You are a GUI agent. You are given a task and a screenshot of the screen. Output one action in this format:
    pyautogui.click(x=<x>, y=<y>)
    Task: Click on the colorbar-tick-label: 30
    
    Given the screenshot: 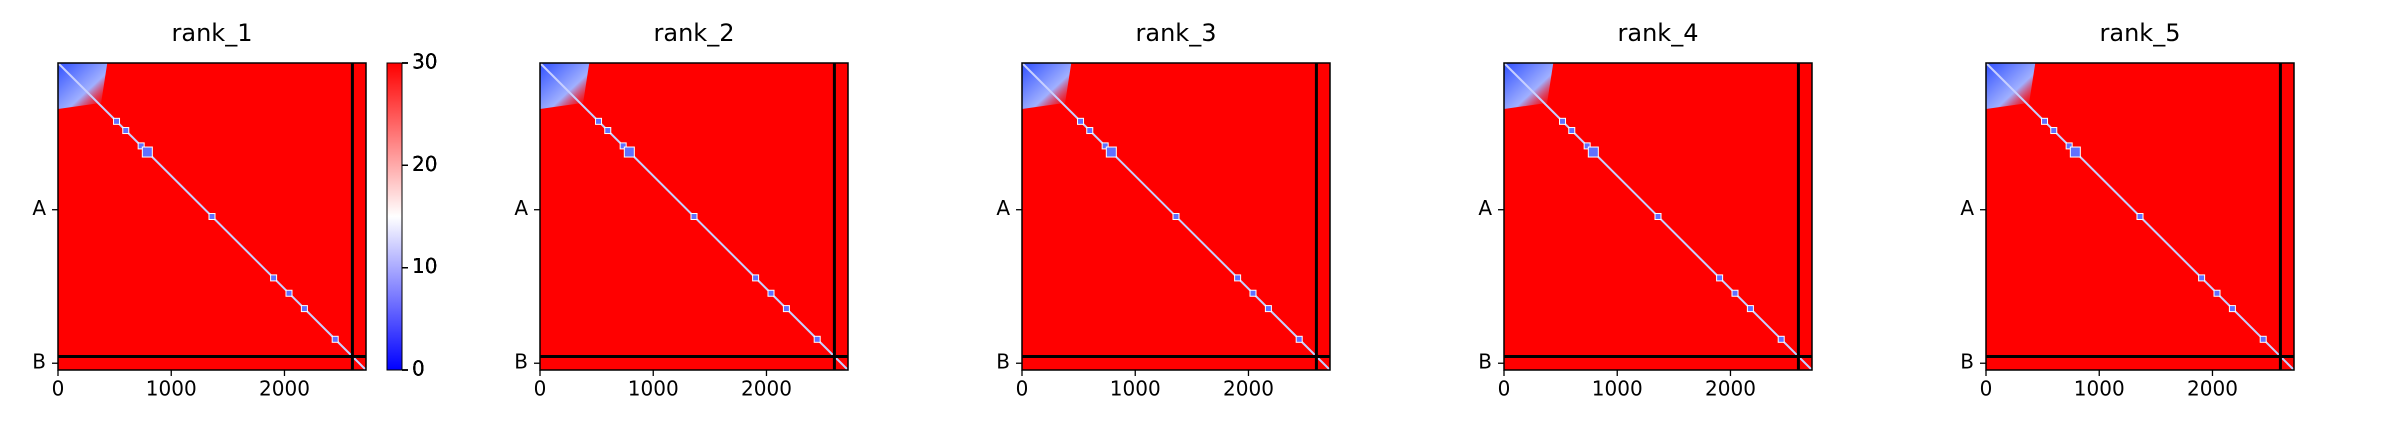 What is the action you would take?
    pyautogui.click(x=424, y=62)
    